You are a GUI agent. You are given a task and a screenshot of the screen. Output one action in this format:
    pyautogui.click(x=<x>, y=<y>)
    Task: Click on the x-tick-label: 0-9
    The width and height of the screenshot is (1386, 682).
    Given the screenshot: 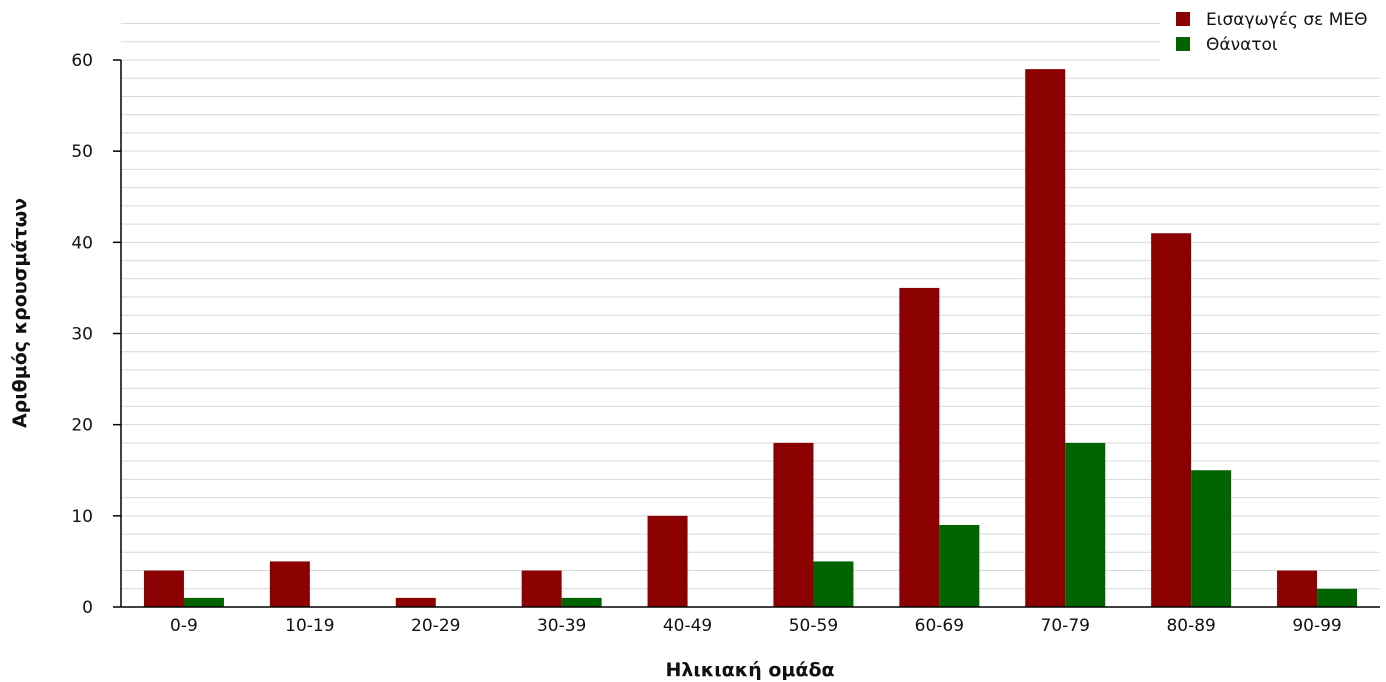 What is the action you would take?
    pyautogui.click(x=184, y=626)
    